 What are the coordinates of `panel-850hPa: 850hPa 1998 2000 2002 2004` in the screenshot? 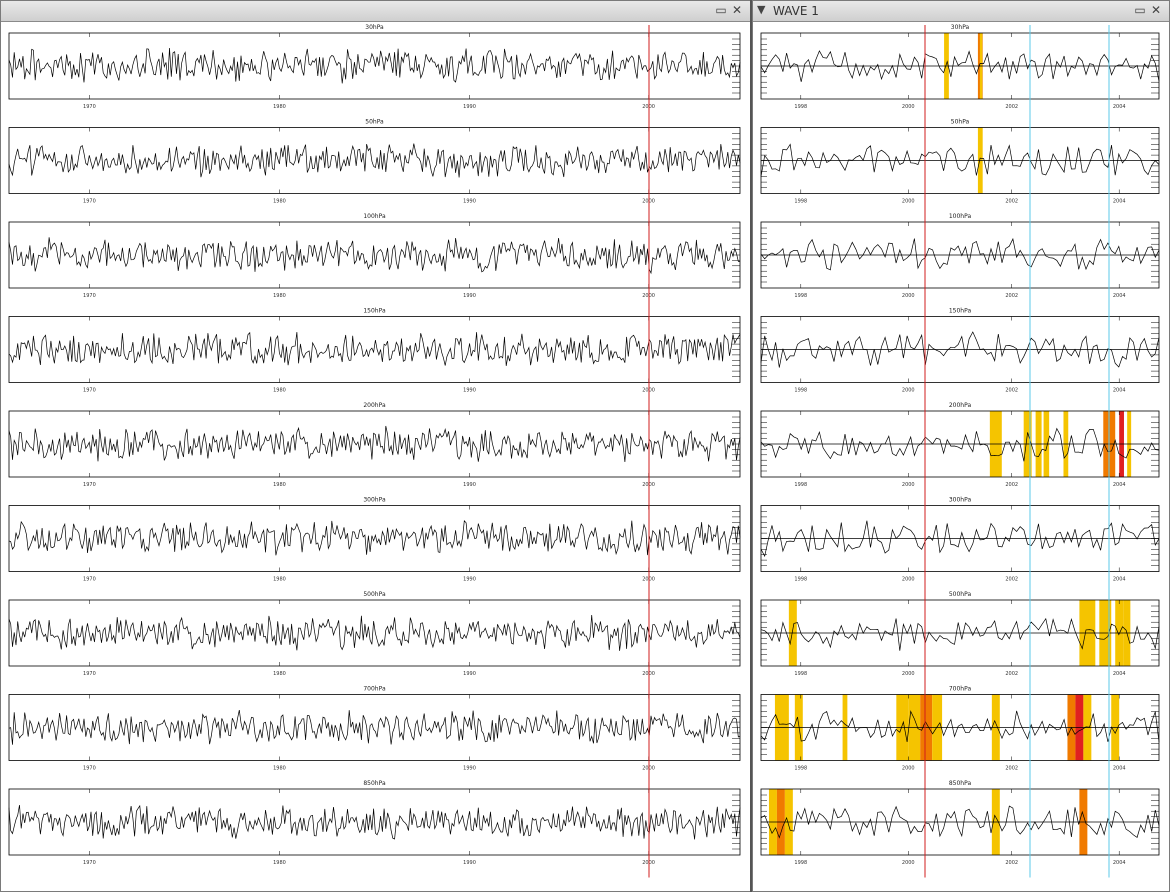 It's located at (960, 823).